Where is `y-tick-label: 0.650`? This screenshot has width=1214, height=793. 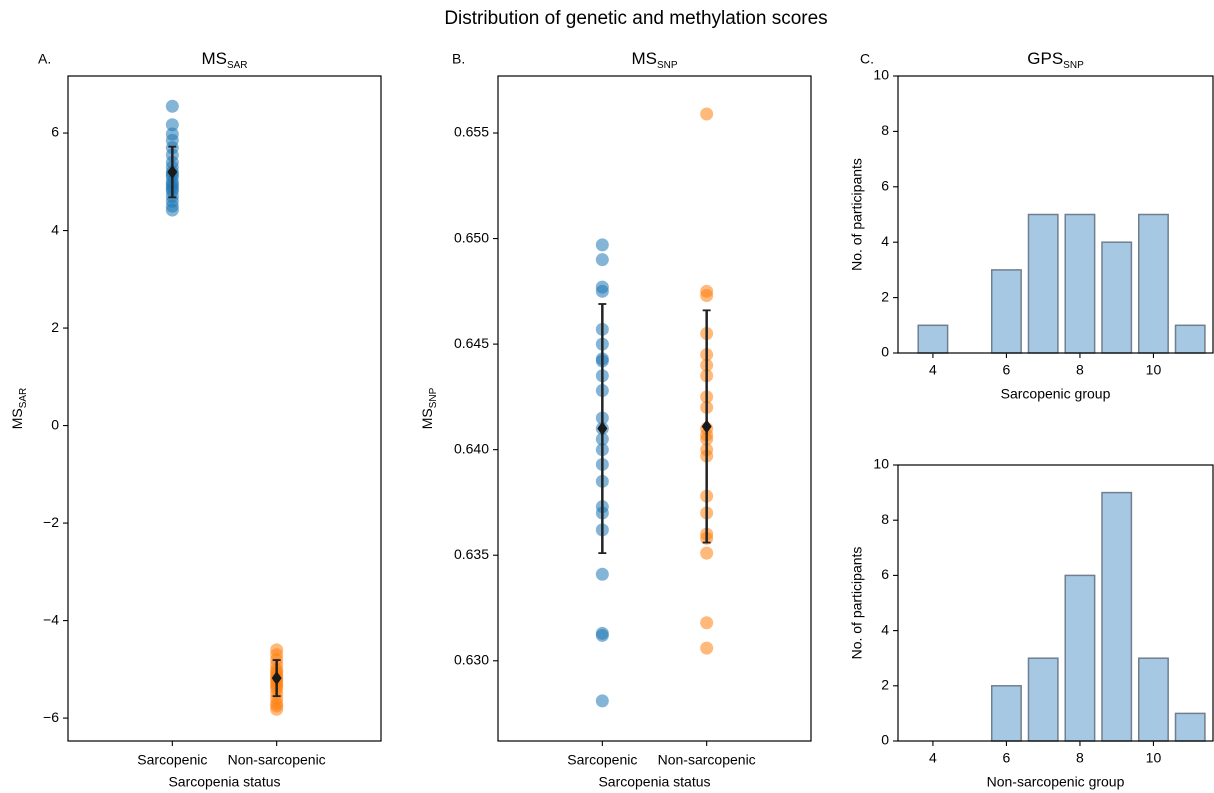
y-tick-label: 0.650 is located at coordinates (471, 237).